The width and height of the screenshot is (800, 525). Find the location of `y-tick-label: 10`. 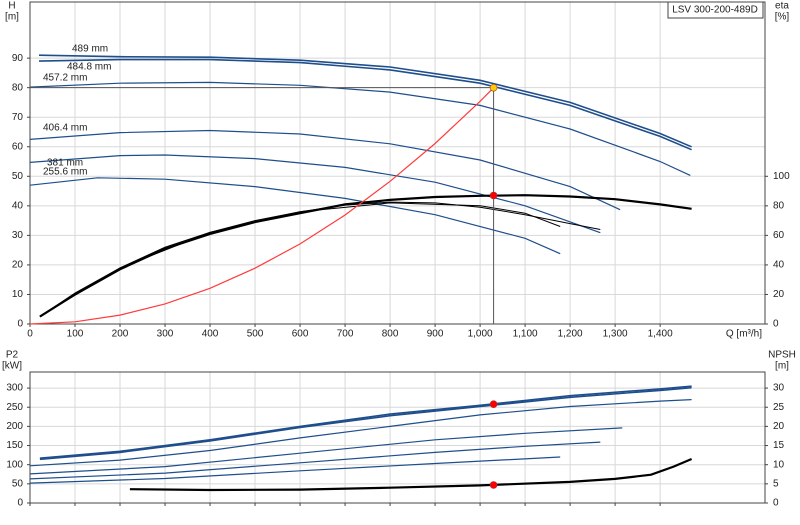

y-tick-label: 10 is located at coordinates (18, 294).